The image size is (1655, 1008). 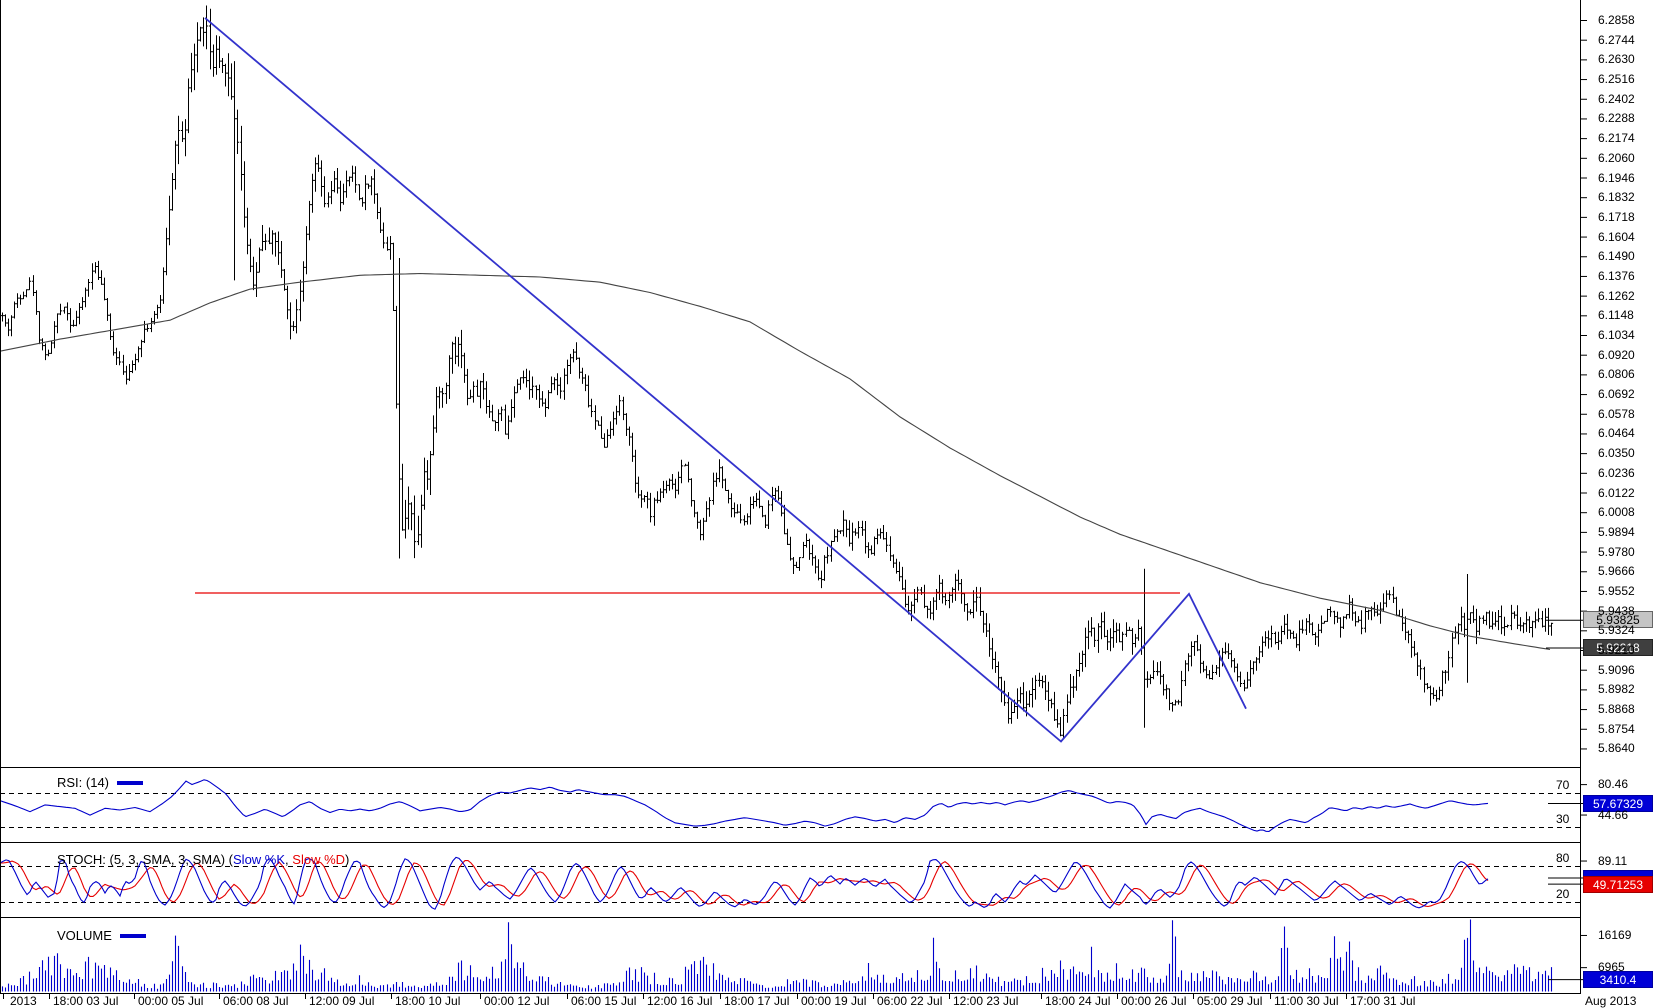 I want to click on time-tick-label: 18:00 03 Jul, so click(x=86, y=1001).